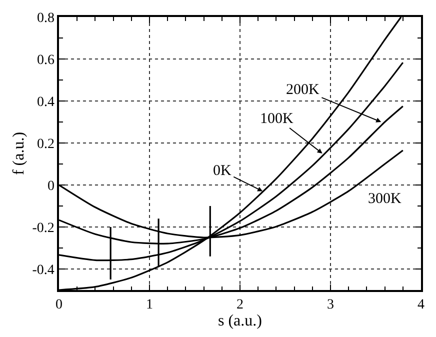 This screenshot has width=436, height=337. Describe the element at coordinates (43, 228) in the screenshot. I see `y-tick-label: -0.2` at that location.